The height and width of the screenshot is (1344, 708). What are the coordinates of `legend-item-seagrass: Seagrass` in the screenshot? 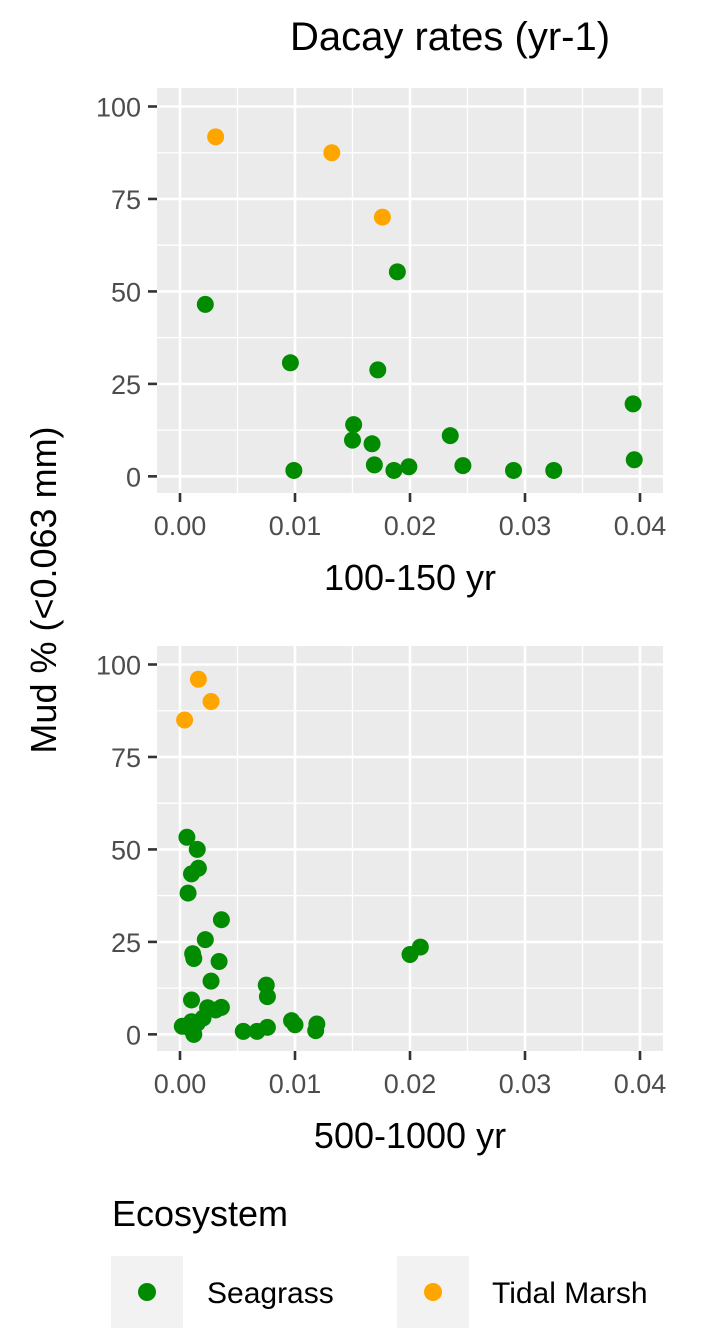 It's located at (222, 1292).